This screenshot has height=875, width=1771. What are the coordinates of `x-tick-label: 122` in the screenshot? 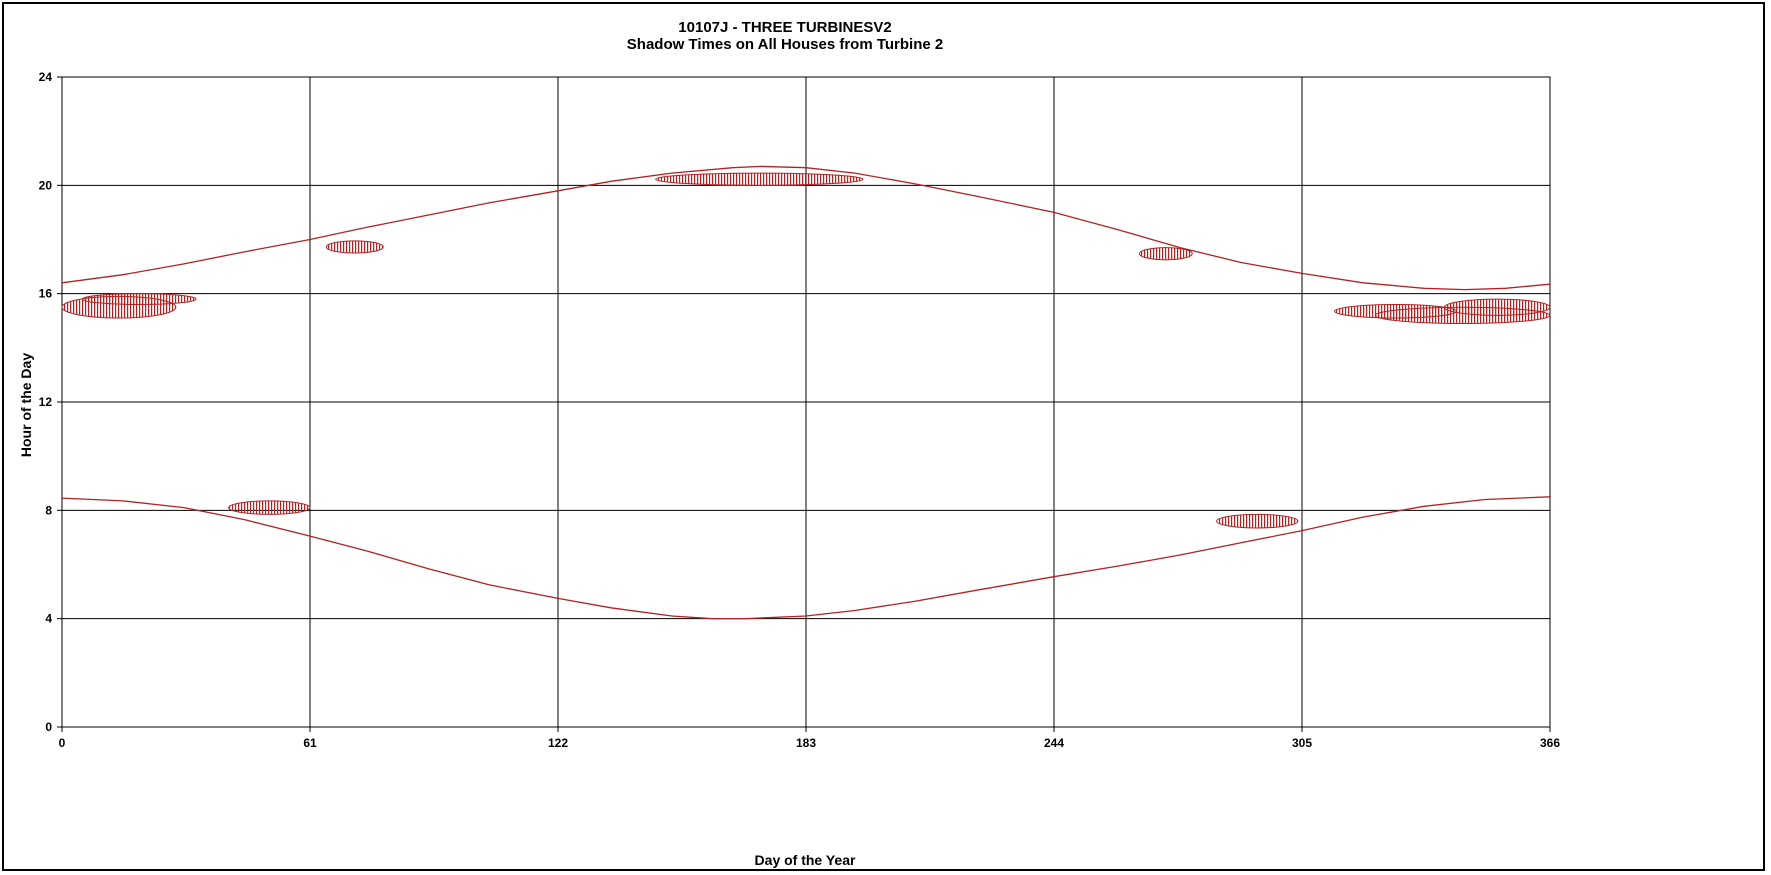 It's located at (558, 743).